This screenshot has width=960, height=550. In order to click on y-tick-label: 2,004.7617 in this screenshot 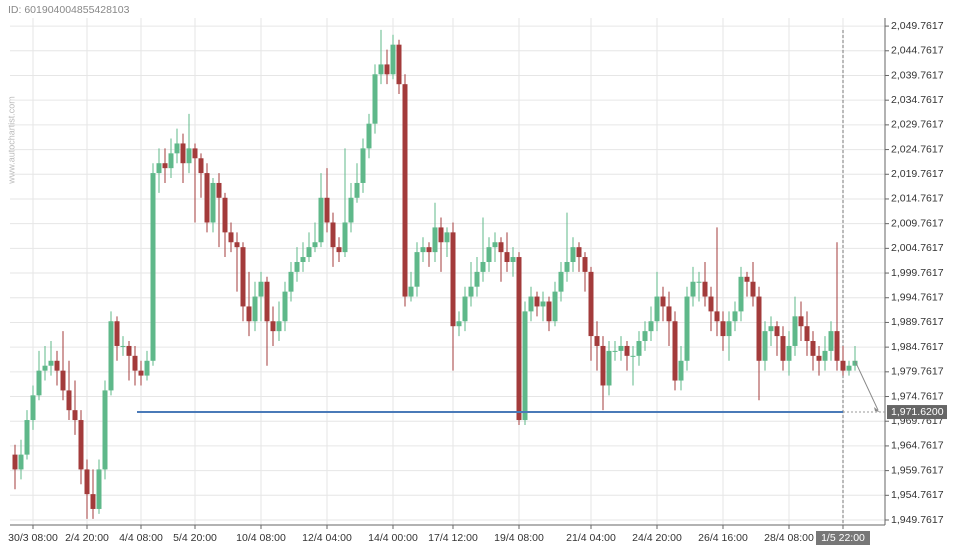, I will do `click(917, 248)`.